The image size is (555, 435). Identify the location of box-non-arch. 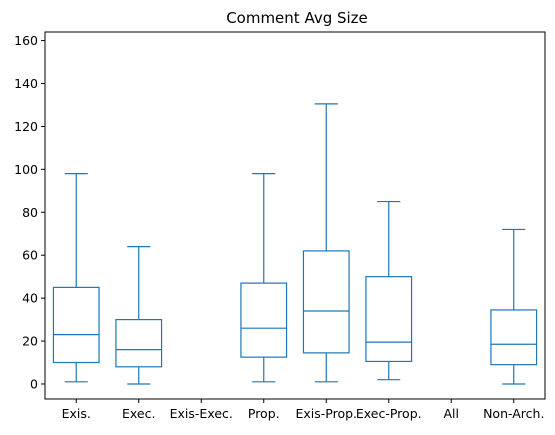
(514, 306).